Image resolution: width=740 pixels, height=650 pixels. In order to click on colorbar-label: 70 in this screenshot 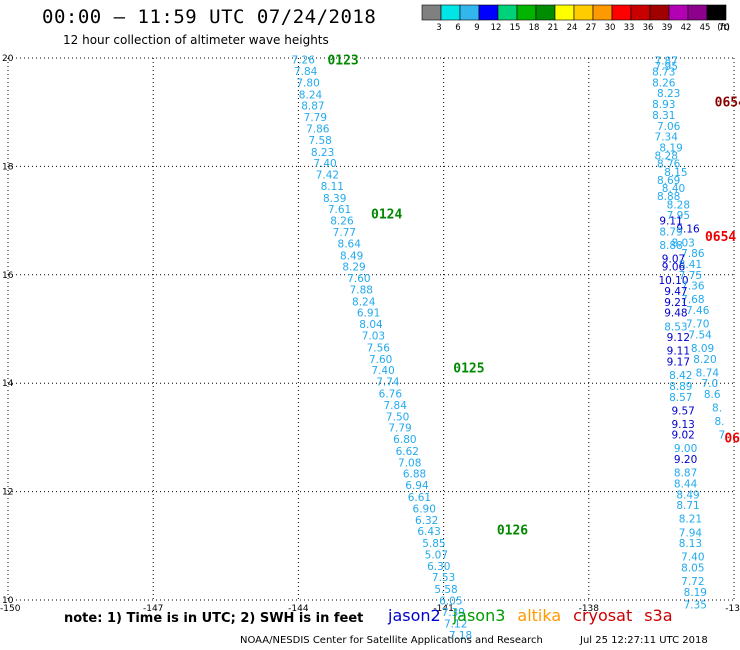, I will do `click(724, 28)`.